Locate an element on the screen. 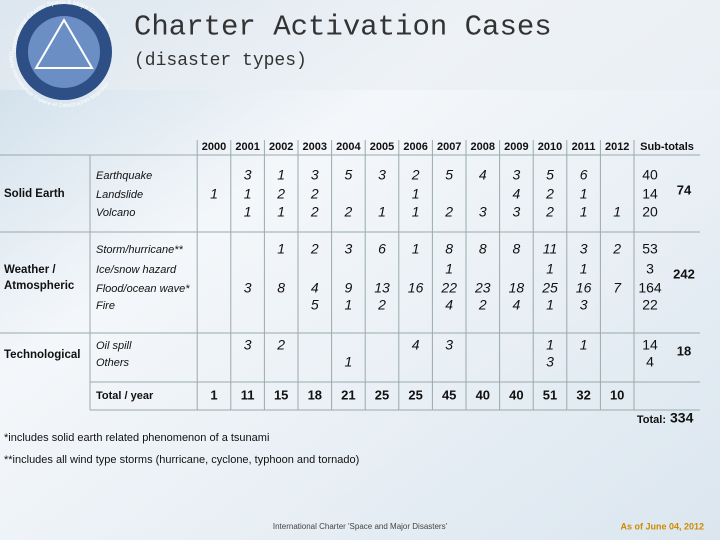 The height and width of the screenshot is (545, 720). column-header: 2010 is located at coordinates (550, 147).